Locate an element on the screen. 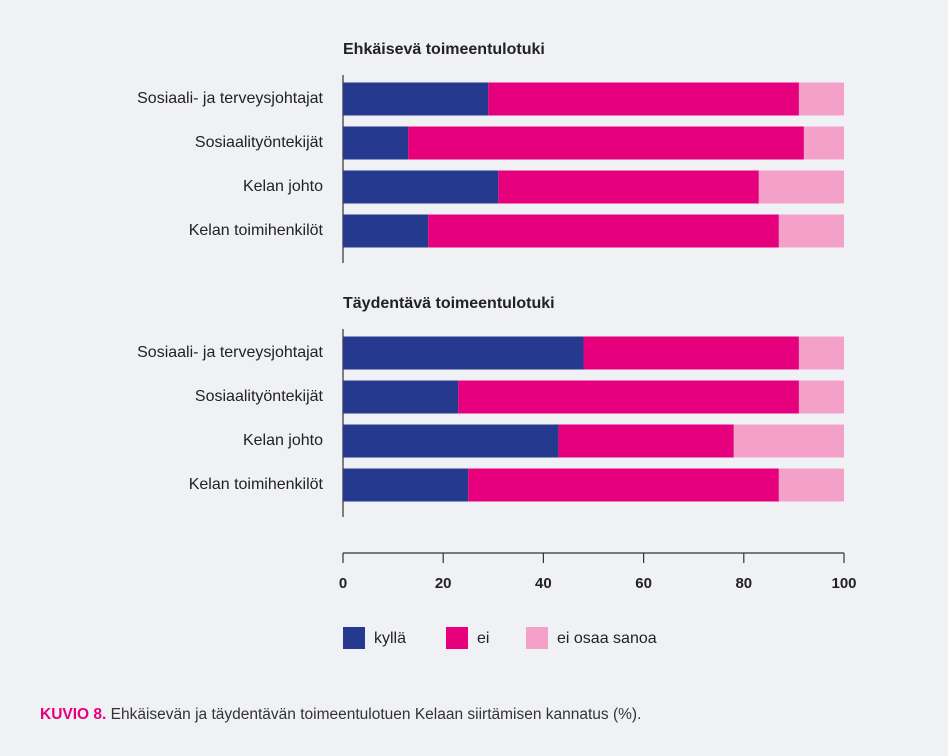 The height and width of the screenshot is (756, 948). x-tick-label: 100 is located at coordinates (843, 583).